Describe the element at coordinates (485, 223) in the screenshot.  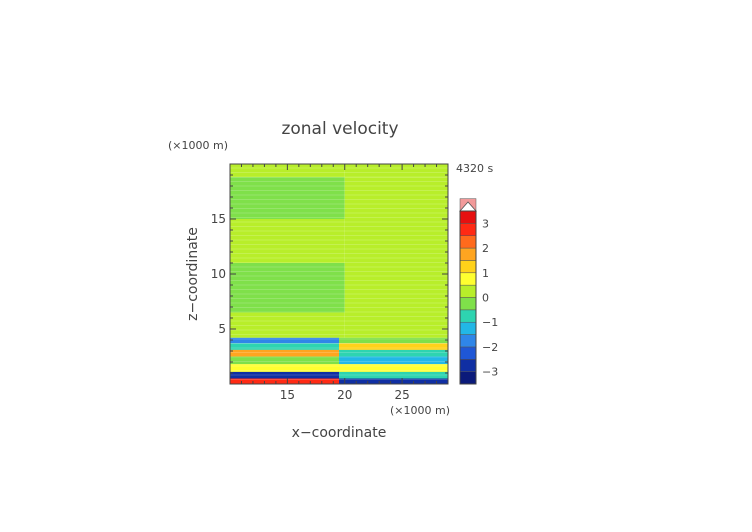
I see `colorbar-tick-label: 3` at that location.